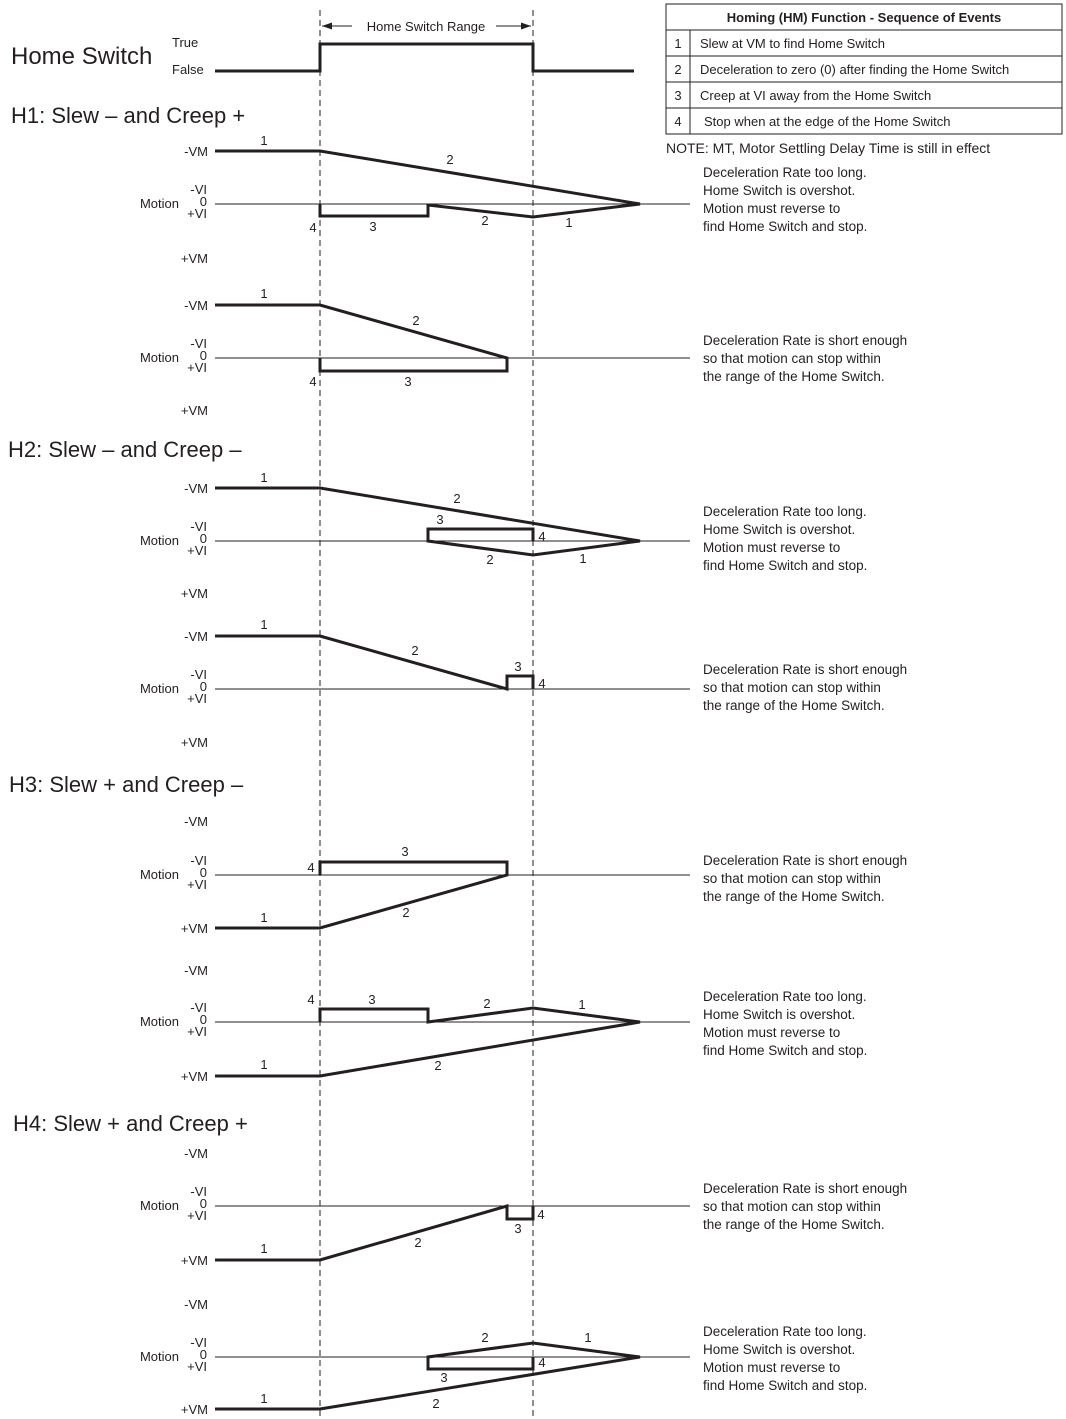  Describe the element at coordinates (130, 1123) in the screenshot. I see `section-title-h4: H4: Slew + and Creep +` at that location.